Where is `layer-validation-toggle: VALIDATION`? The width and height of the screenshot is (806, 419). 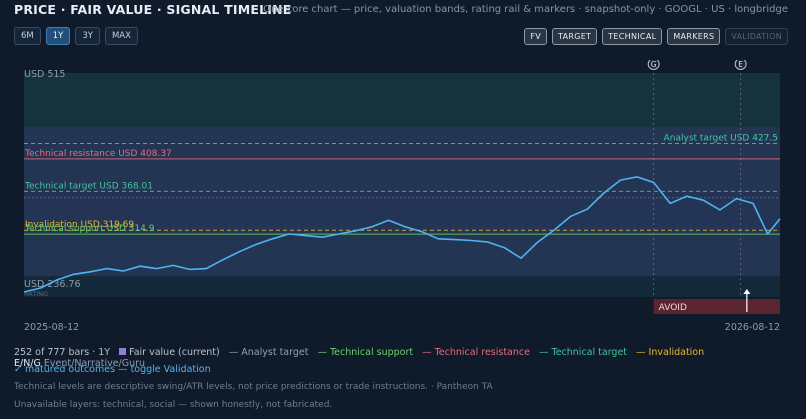
layer-validation-toggle: VALIDATION is located at coordinates (756, 36).